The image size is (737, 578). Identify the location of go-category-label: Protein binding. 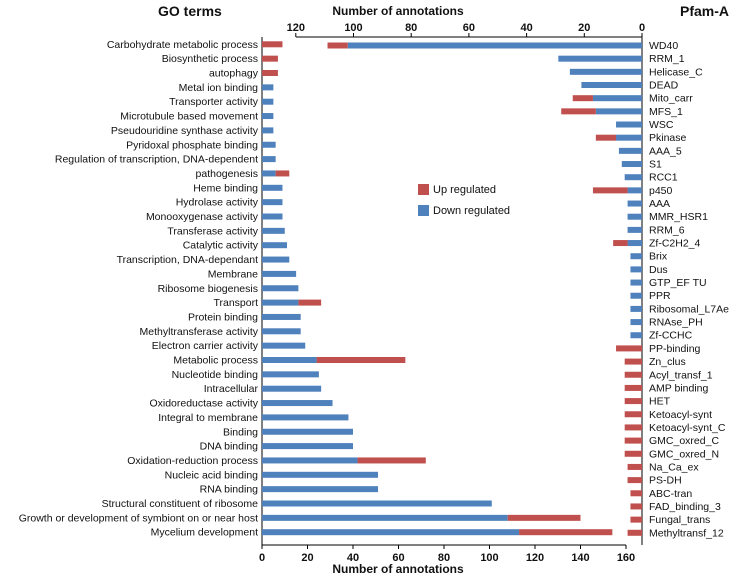
(223, 317).